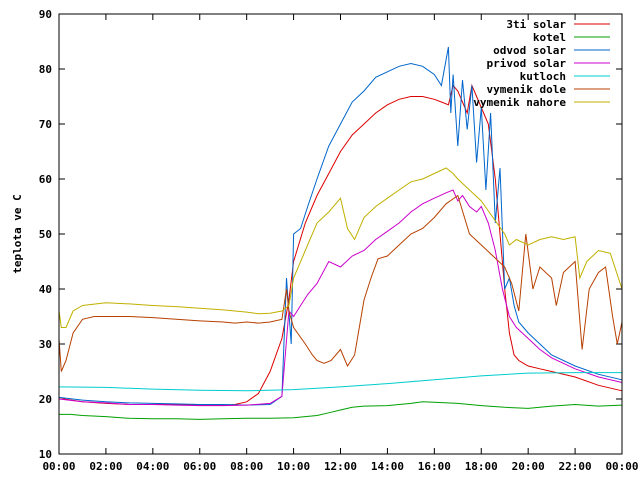 The height and width of the screenshot is (480, 640). What do you see at coordinates (543, 76) in the screenshot?
I see `legend-label: kutloch` at bounding box center [543, 76].